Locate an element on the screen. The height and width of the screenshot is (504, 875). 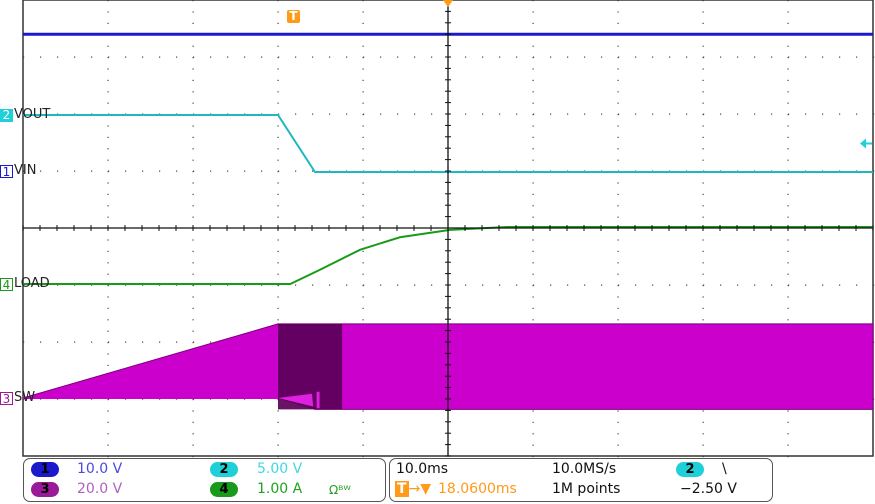
trigger-marker-icon: T is located at coordinates (293, 16).